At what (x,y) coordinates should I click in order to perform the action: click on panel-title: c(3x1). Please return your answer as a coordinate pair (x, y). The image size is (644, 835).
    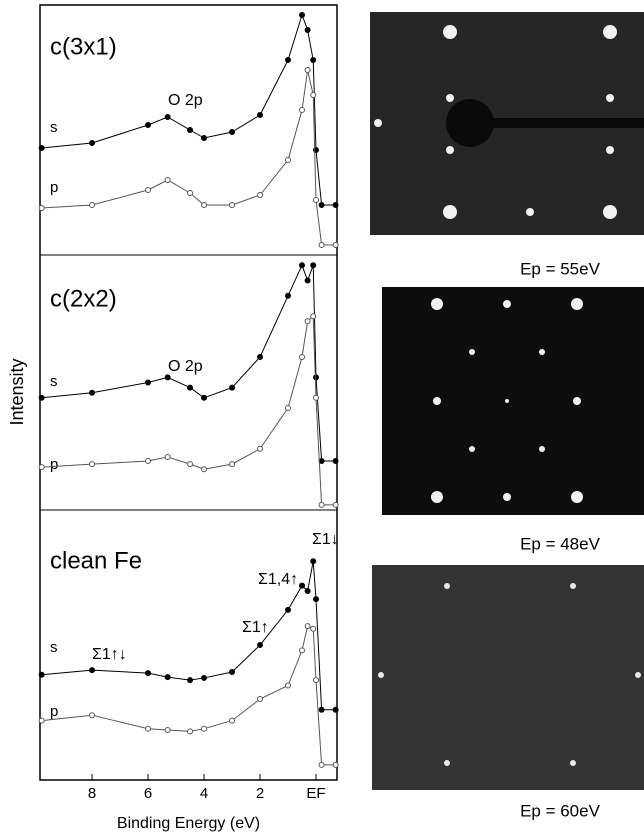
    Looking at the image, I should click on (83, 46).